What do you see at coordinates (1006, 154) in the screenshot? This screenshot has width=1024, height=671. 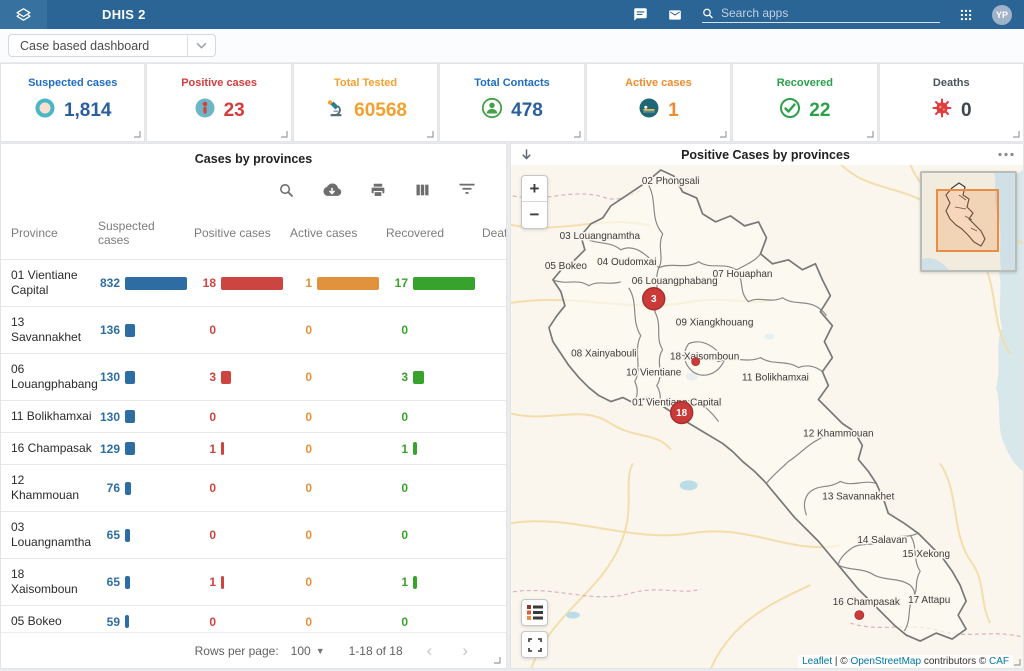 I see `more-options-icon` at bounding box center [1006, 154].